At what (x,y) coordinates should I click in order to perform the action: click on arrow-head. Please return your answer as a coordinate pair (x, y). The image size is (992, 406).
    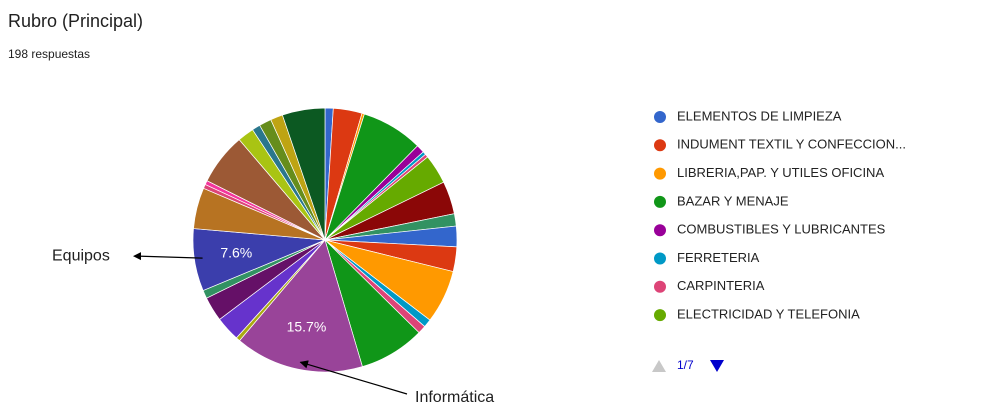
    Looking at the image, I should click on (137, 256).